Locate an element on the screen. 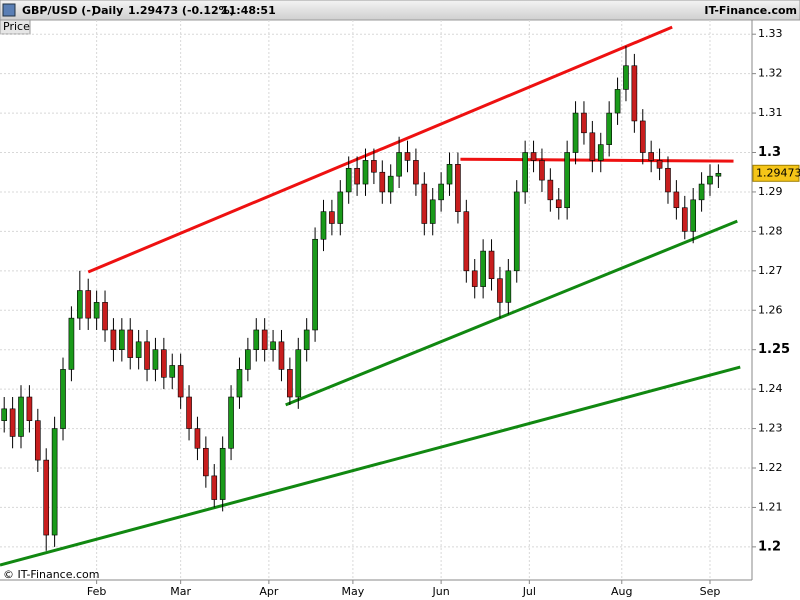 This screenshot has width=800, height=600. y-tick-label: 1.24 is located at coordinates (770, 388).